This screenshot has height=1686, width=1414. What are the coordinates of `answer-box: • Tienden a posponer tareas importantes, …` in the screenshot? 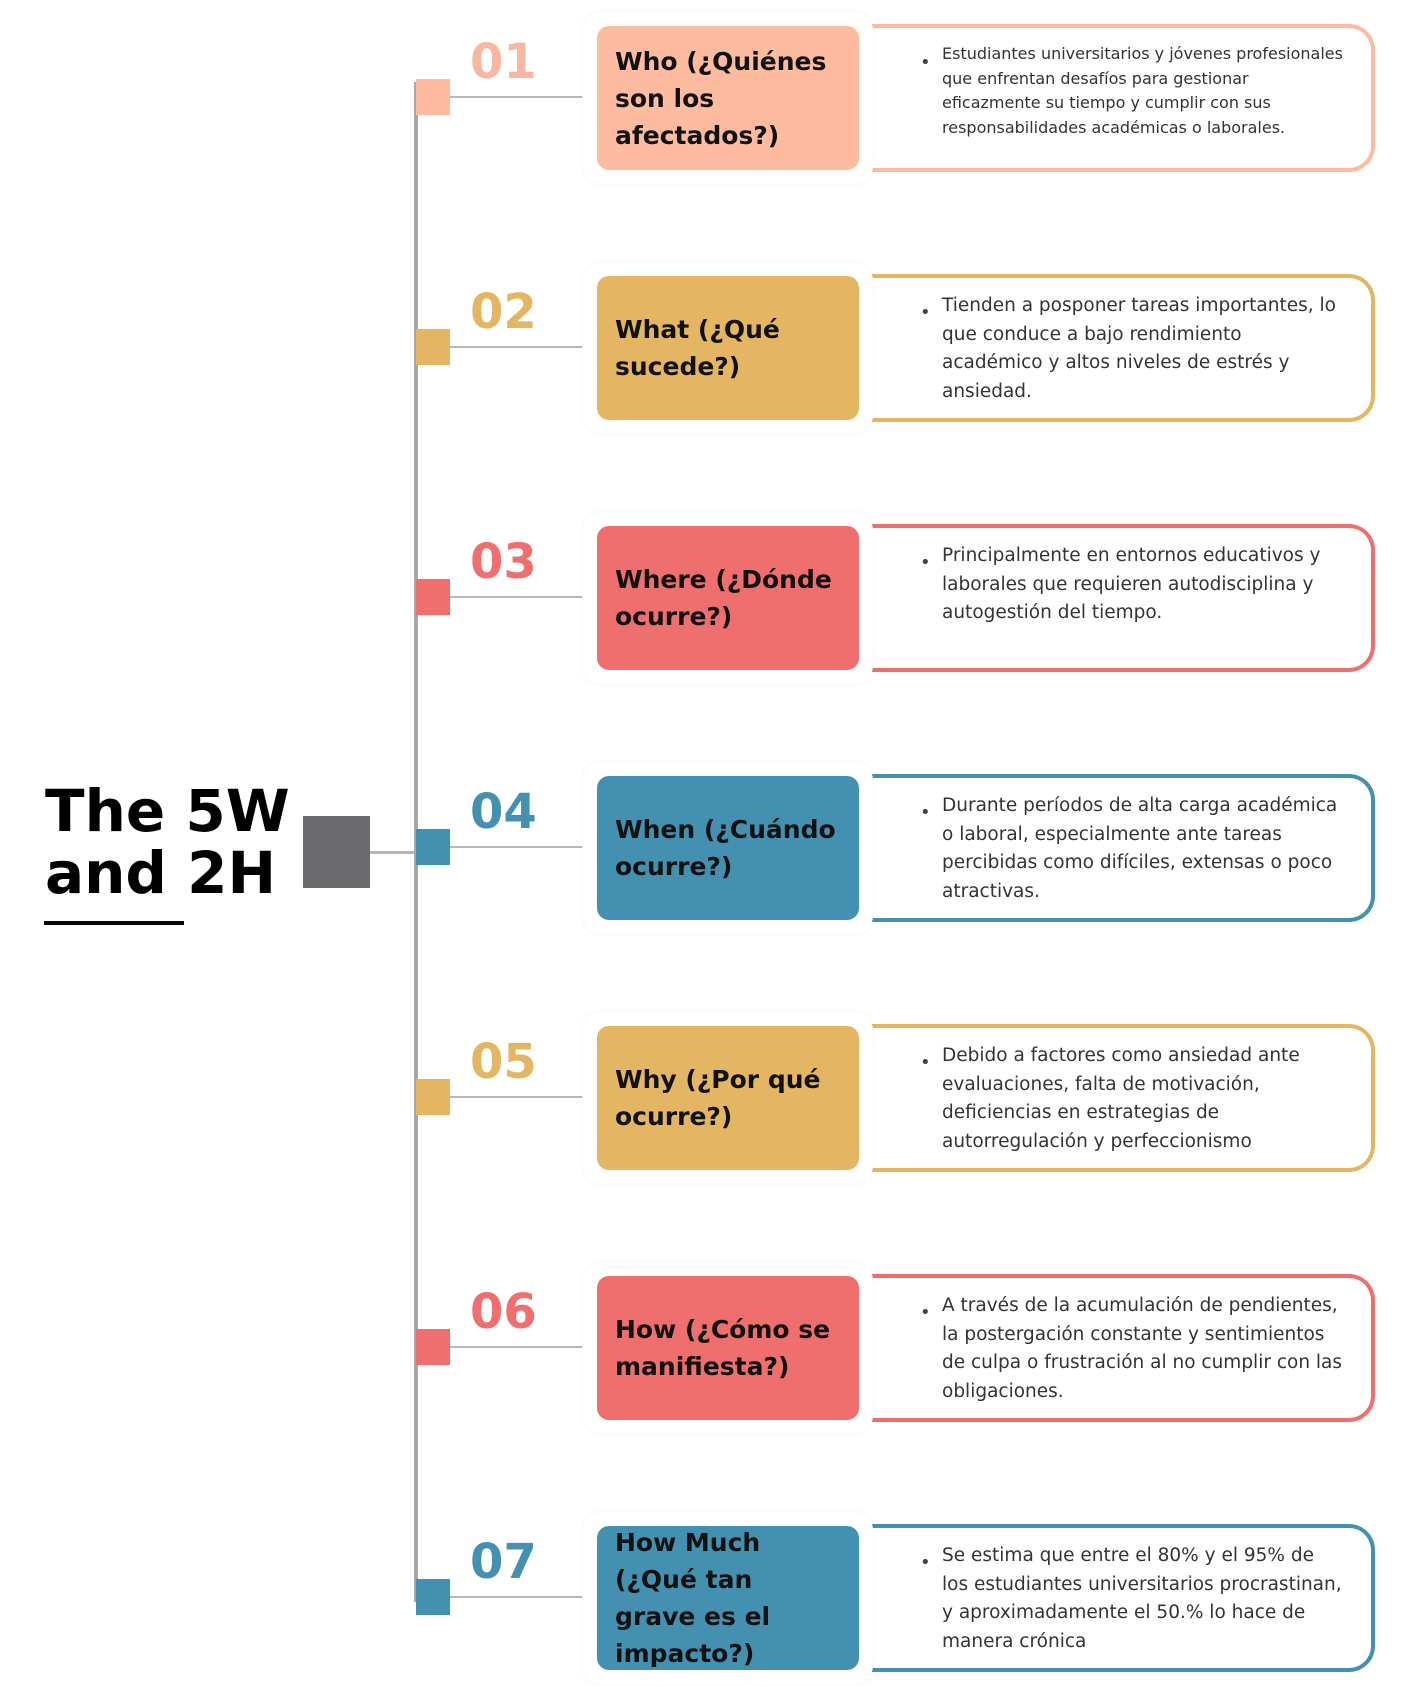 It's located at (1122, 348).